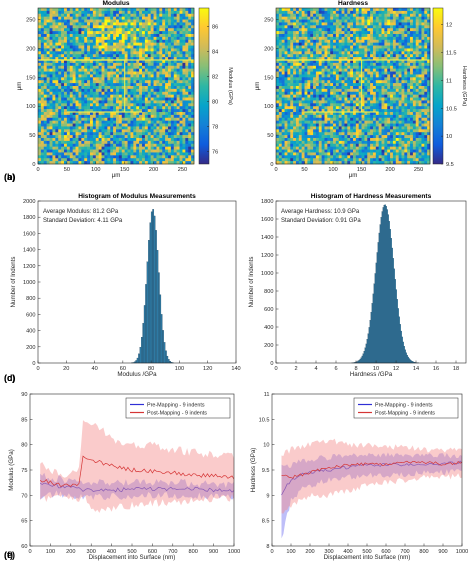 This screenshot has height=566, width=474. What do you see at coordinates (215, 153) in the screenshot?
I see `colorbar-tick-label: 76` at bounding box center [215, 153].